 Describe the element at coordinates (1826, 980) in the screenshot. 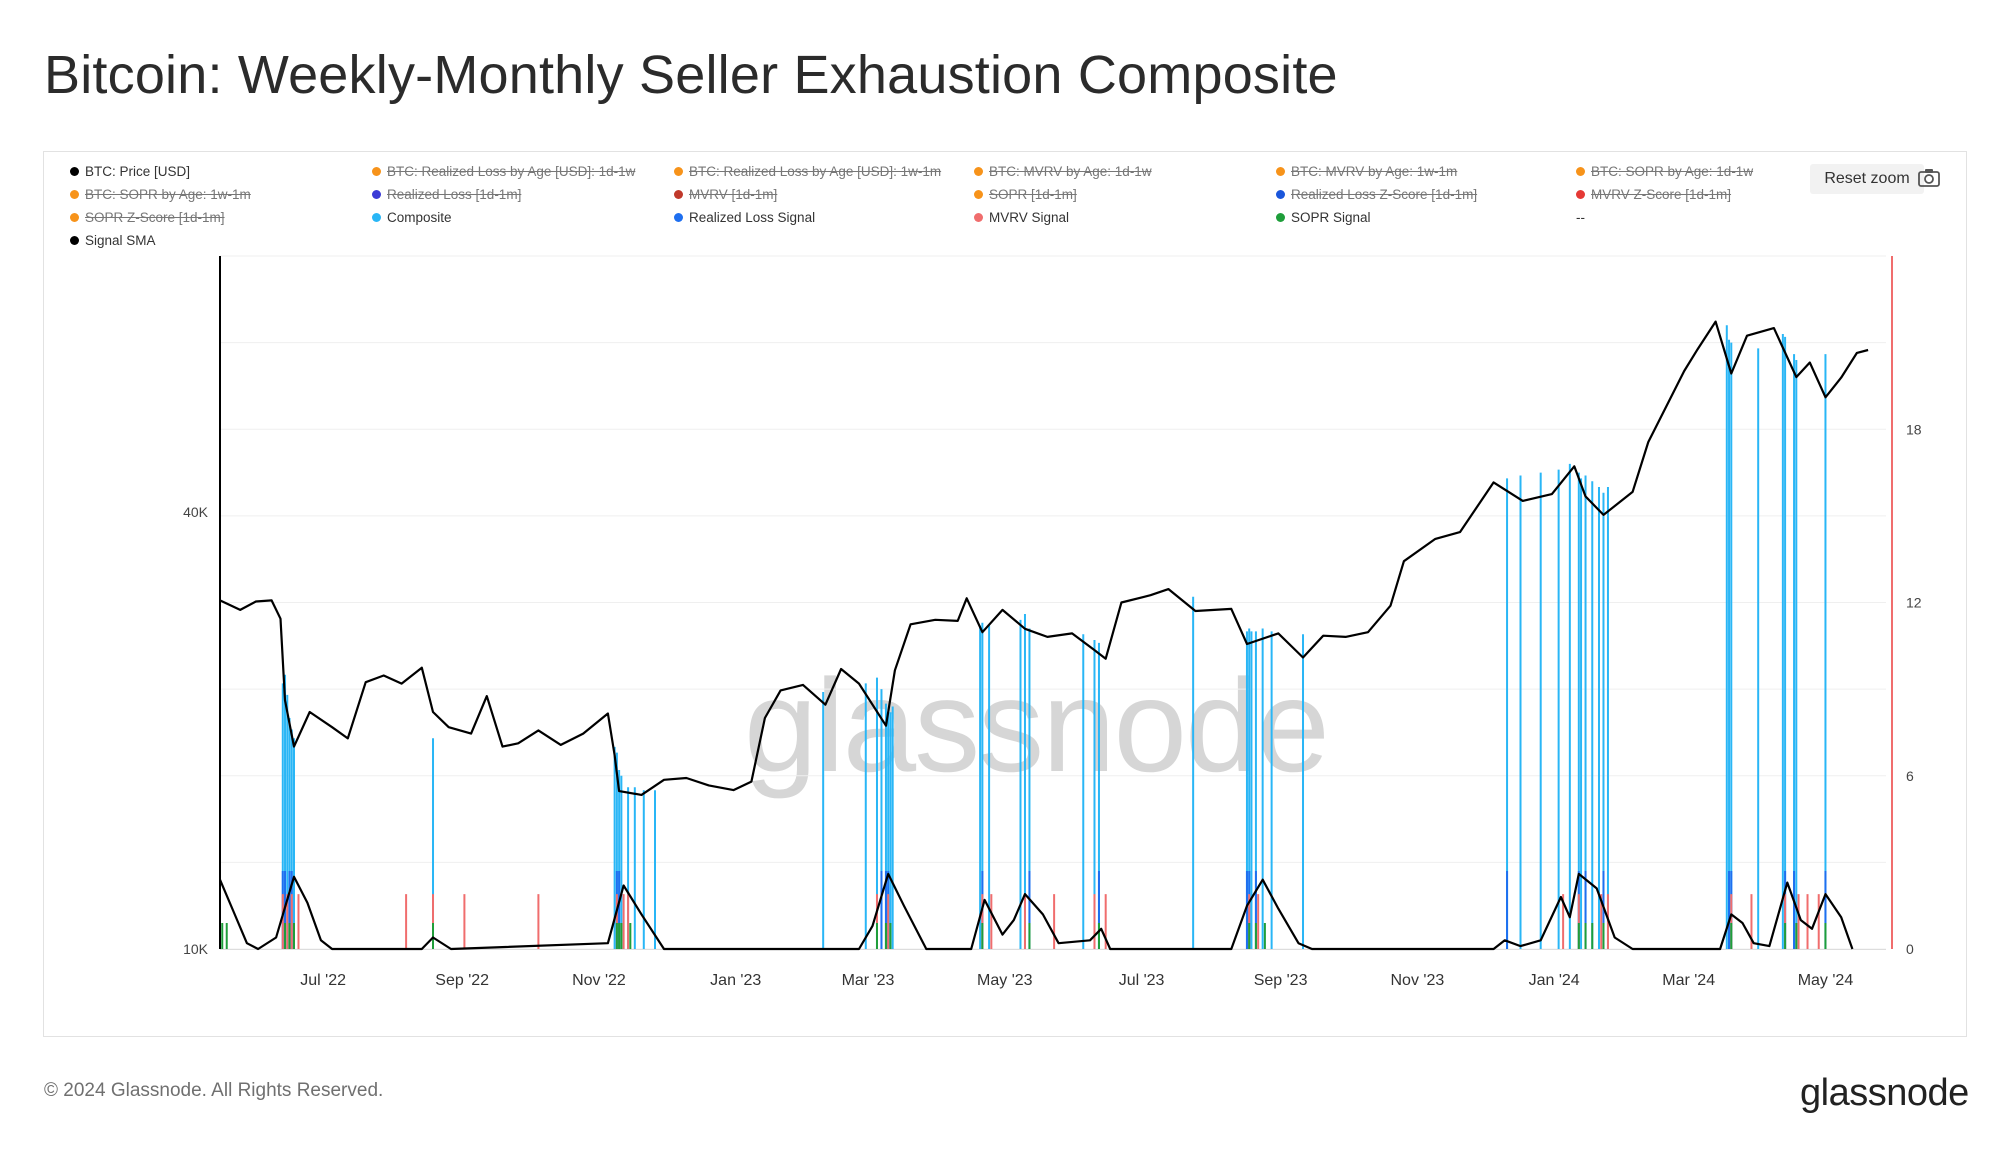

I see `x-tick-label: May '24` at that location.